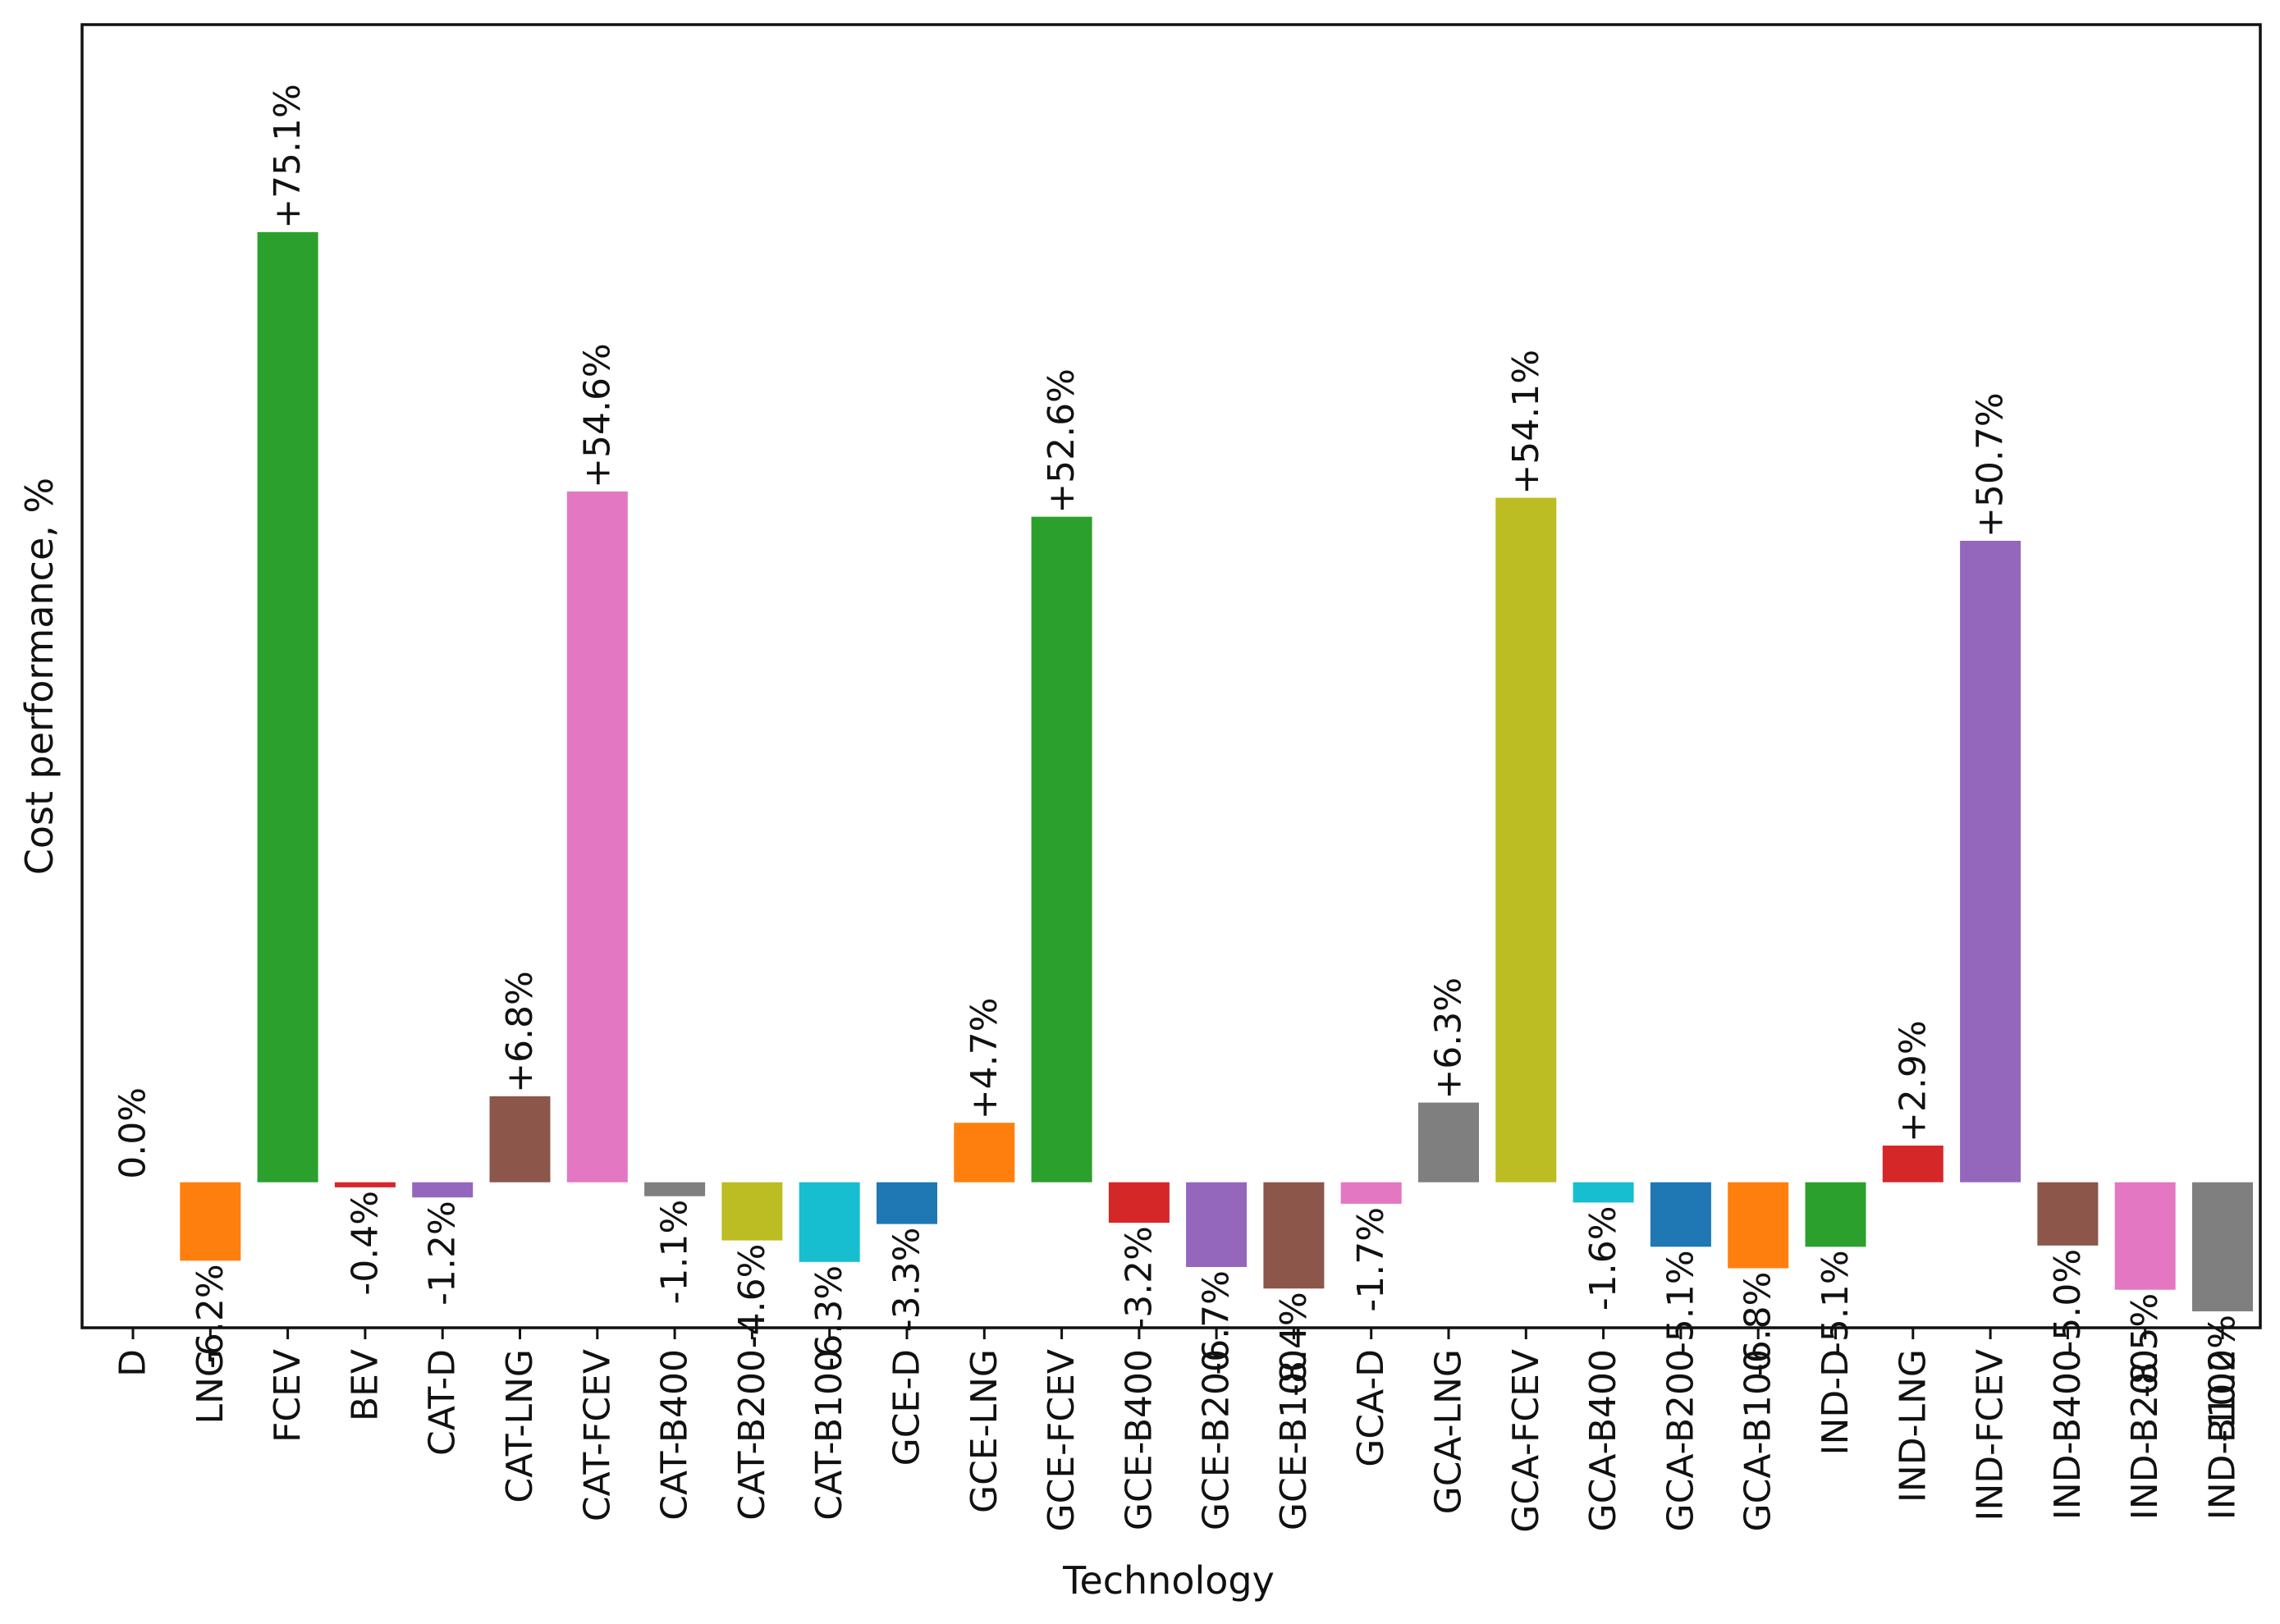 The image size is (2280, 1624). What do you see at coordinates (1294, 1235) in the screenshot?
I see `bar-gce-b100` at bounding box center [1294, 1235].